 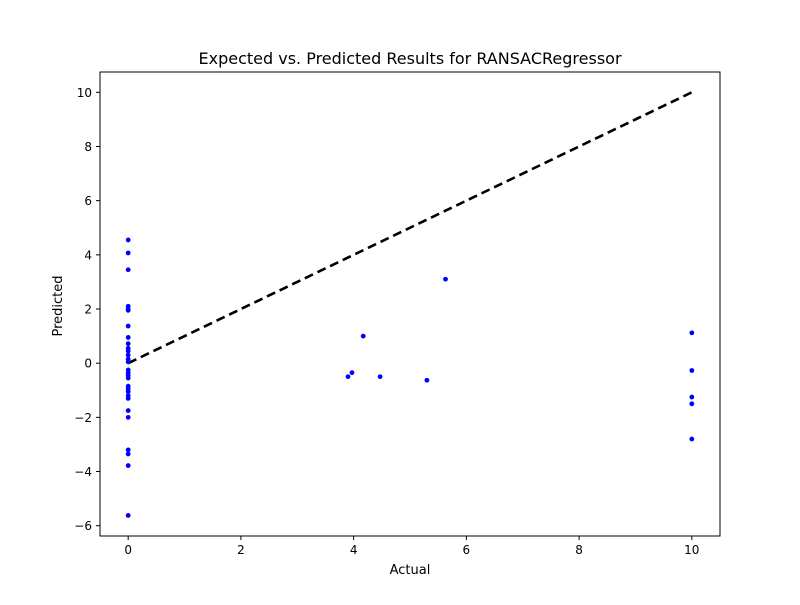 I want to click on y-tick-label: −4, so click(x=83, y=472).